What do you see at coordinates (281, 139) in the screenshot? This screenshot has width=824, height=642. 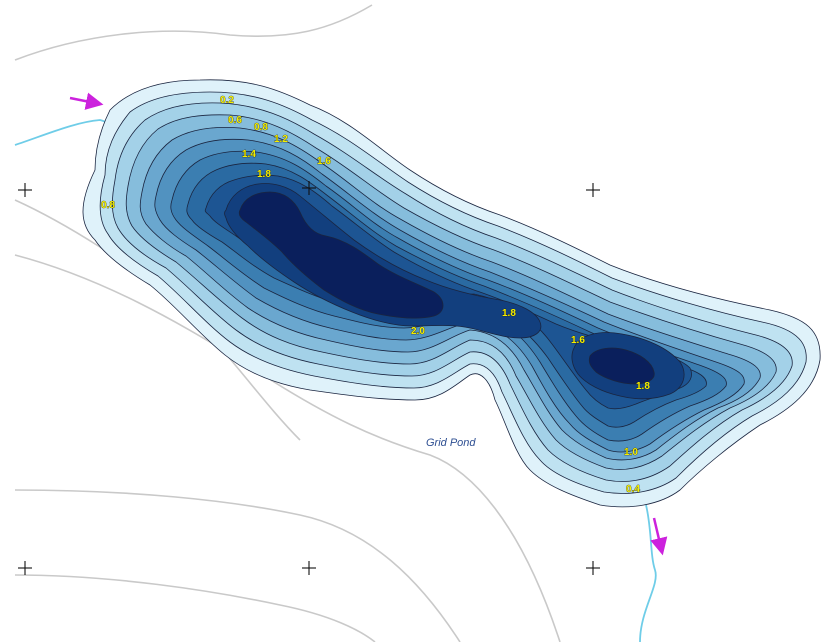 I see `depth-label: 1.2` at bounding box center [281, 139].